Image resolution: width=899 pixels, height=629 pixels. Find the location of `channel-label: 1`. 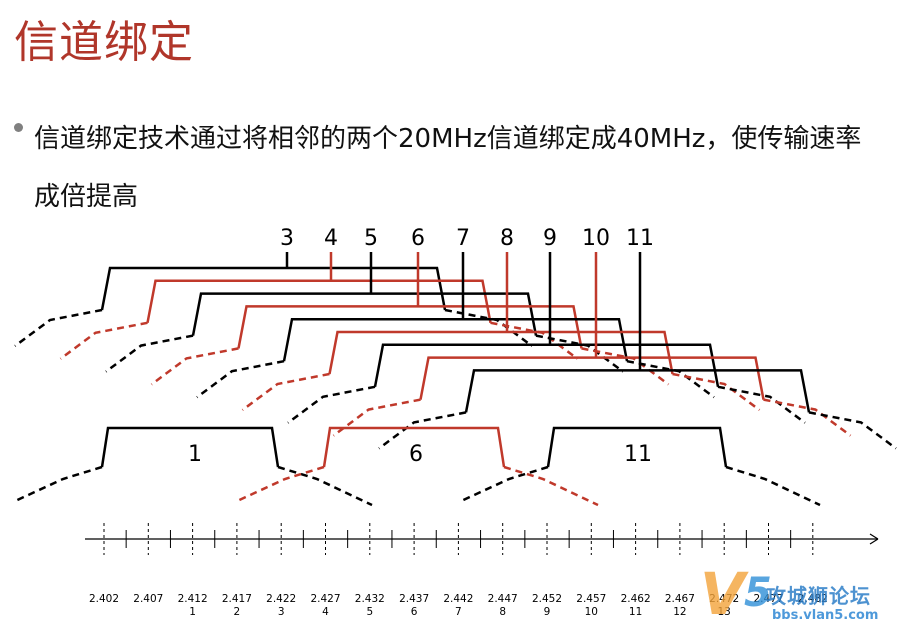

channel-label: 1 is located at coordinates (195, 454).